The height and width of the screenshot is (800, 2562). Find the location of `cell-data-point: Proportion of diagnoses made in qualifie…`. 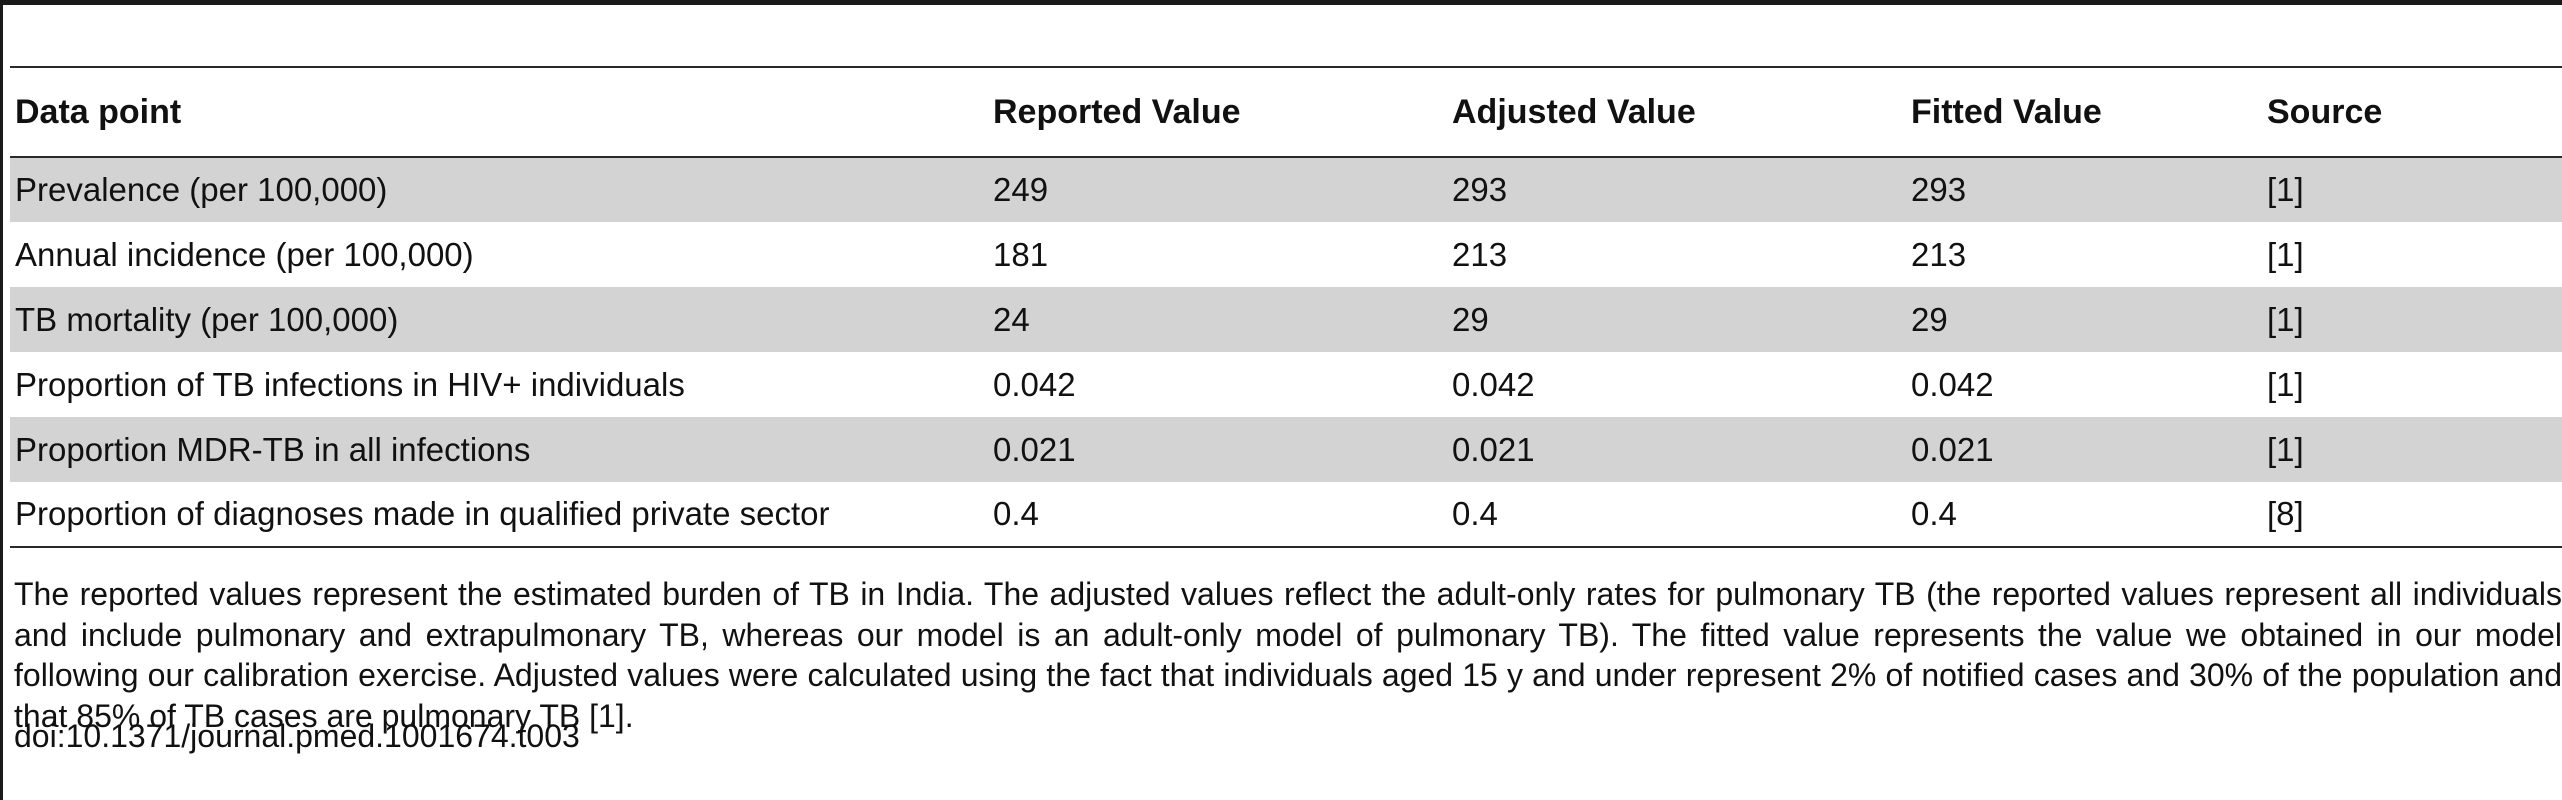

cell-data-point: Proportion of diagnoses made in qualifie… is located at coordinates (422, 513).